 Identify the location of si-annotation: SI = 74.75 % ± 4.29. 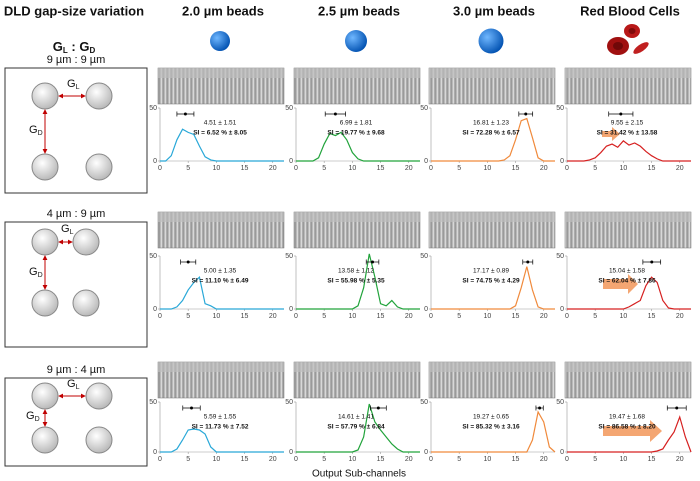
(491, 281).